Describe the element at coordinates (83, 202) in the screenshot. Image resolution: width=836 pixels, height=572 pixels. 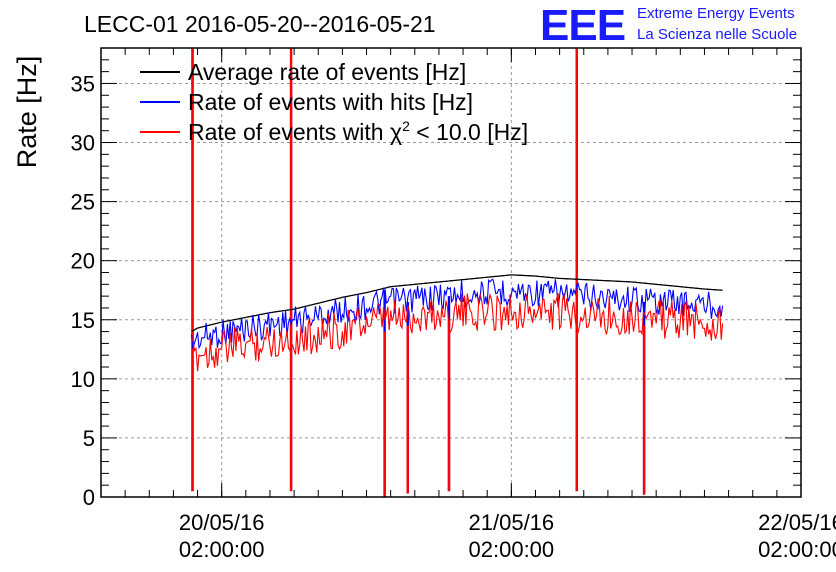
I see `y-tick-label: 25` at that location.